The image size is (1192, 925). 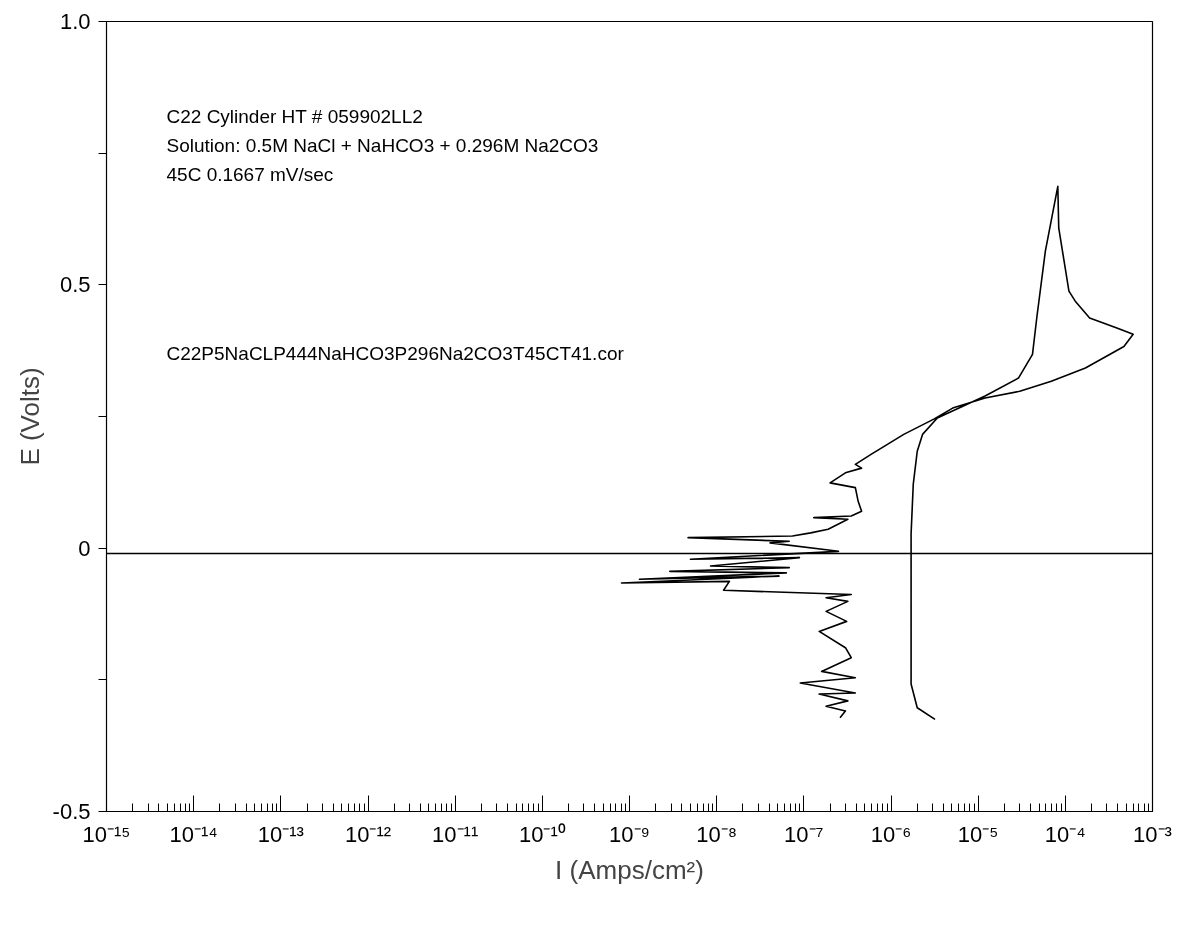 What do you see at coordinates (193, 834) in the screenshot?
I see `x-tick-label: 10⁻¹⁴` at bounding box center [193, 834].